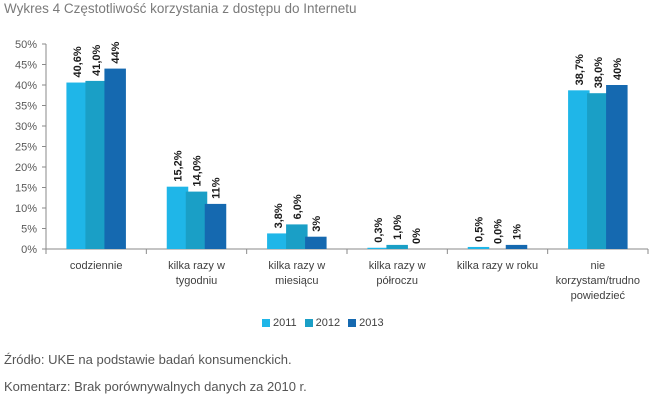 The image size is (655, 400). What do you see at coordinates (26, 107) in the screenshot?
I see `y-tick-label: 35%` at bounding box center [26, 107].